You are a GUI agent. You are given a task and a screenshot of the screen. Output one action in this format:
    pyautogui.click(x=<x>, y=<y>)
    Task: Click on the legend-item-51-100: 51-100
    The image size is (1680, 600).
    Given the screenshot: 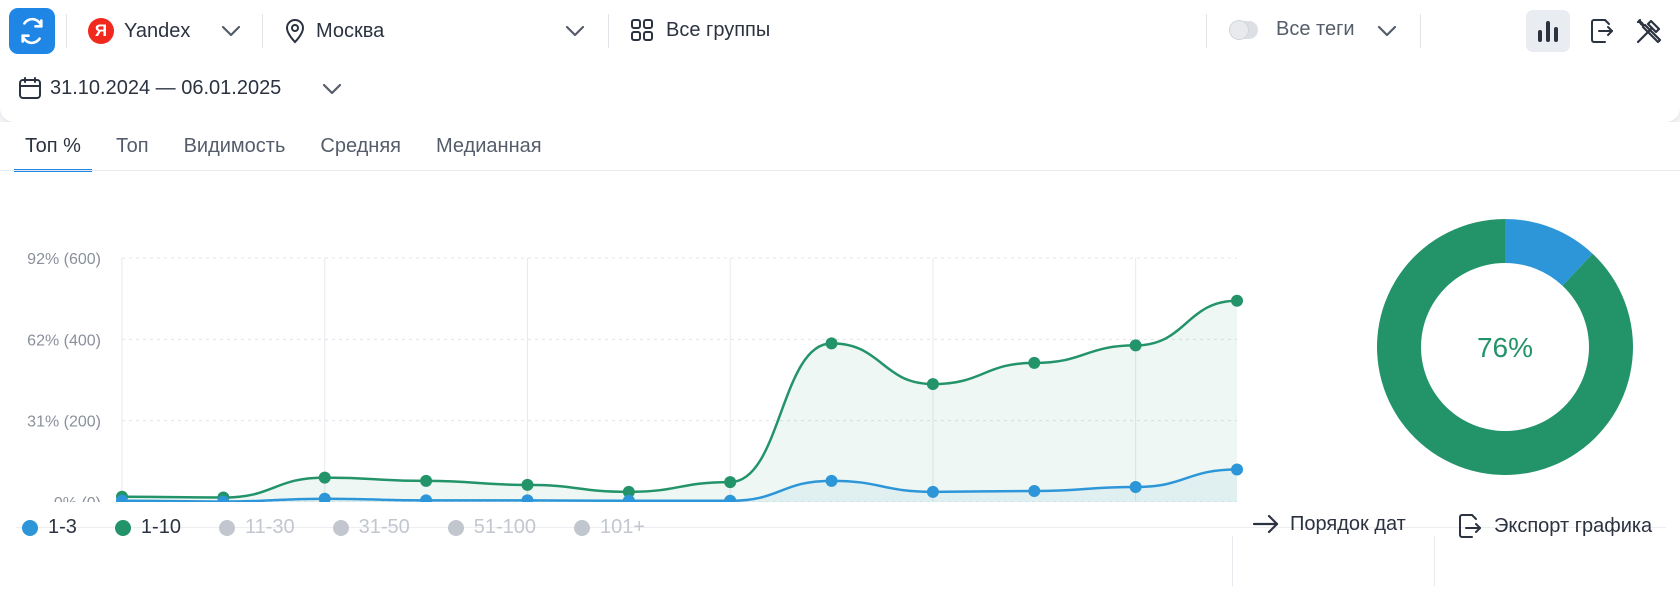 What is the action you would take?
    pyautogui.click(x=492, y=527)
    